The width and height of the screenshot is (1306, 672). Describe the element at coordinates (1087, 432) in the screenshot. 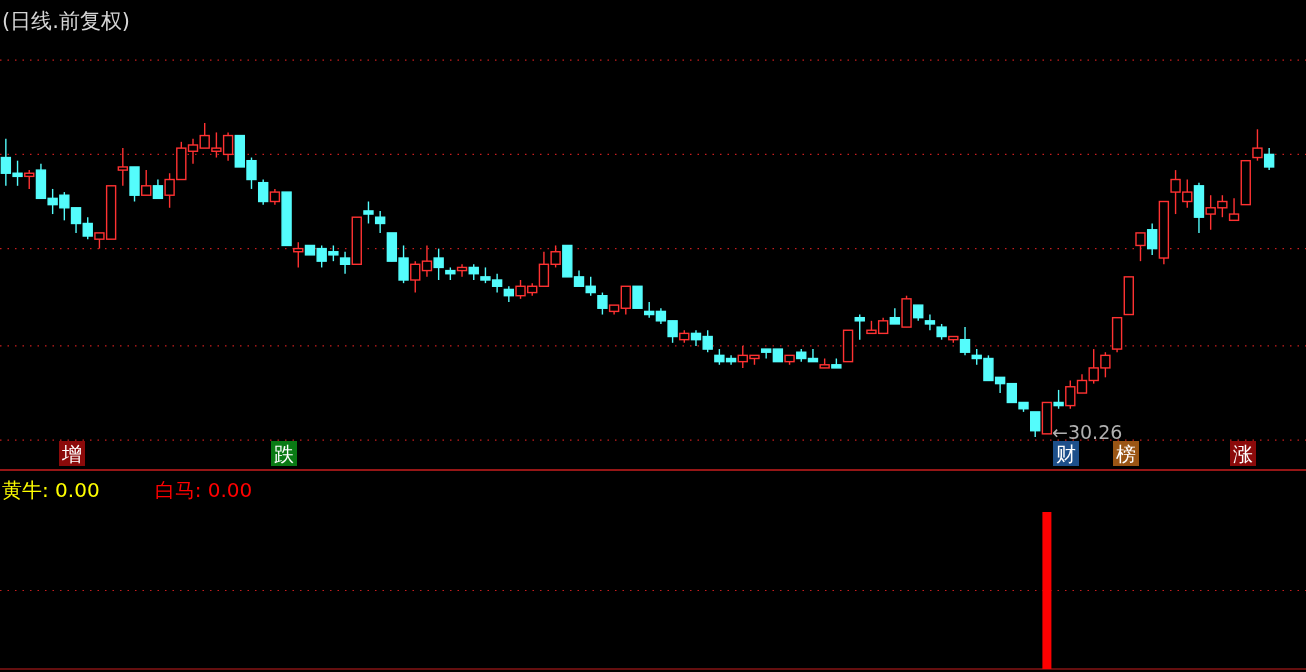

I see `annotation: ←30.26` at that location.